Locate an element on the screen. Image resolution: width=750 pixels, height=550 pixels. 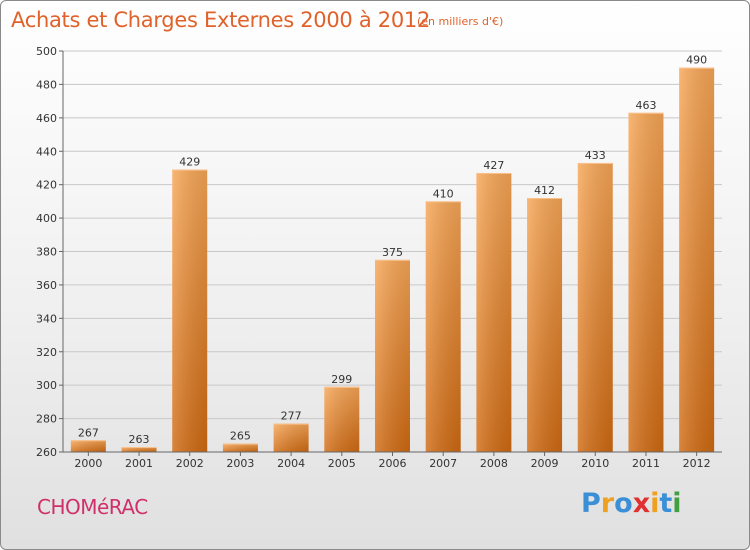
y-tick-label: 340 is located at coordinates (46, 318).